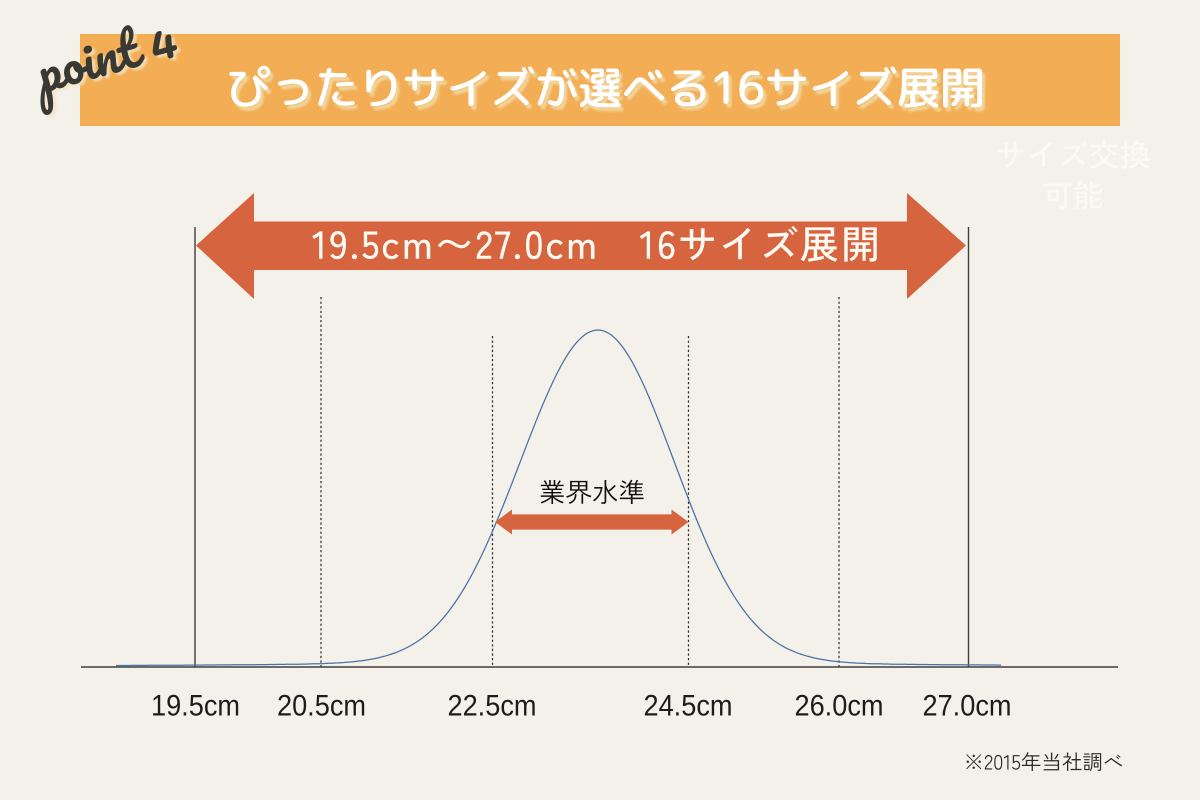 This screenshot has height=800, width=1200. Describe the element at coordinates (195, 706) in the screenshot. I see `svg-text: 19.5cm` at that location.